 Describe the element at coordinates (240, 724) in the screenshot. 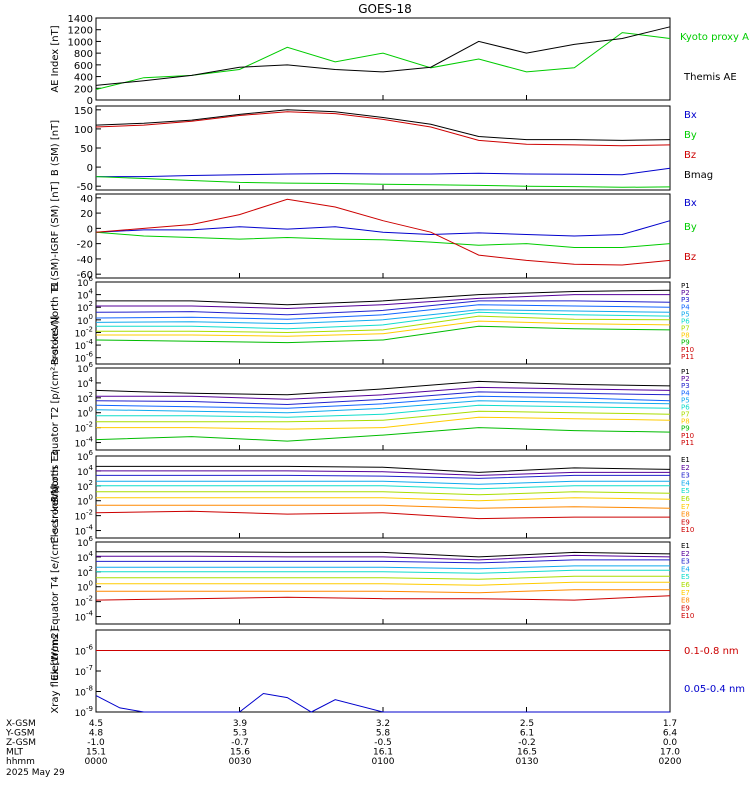

I see `footer-value: 3.9` at that location.